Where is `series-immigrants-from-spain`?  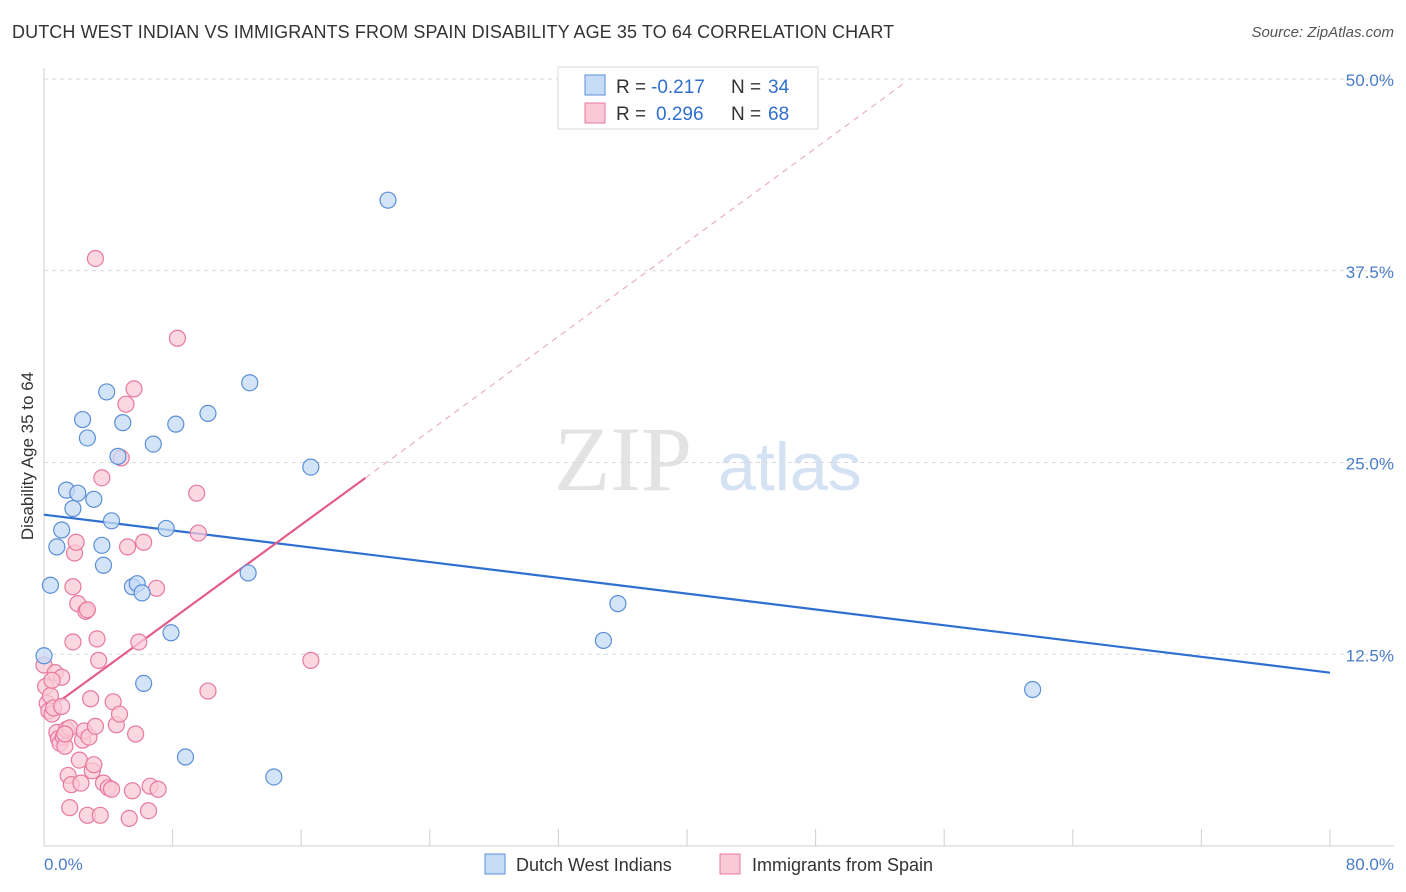 series-immigrants-from-spain is located at coordinates (177, 538).